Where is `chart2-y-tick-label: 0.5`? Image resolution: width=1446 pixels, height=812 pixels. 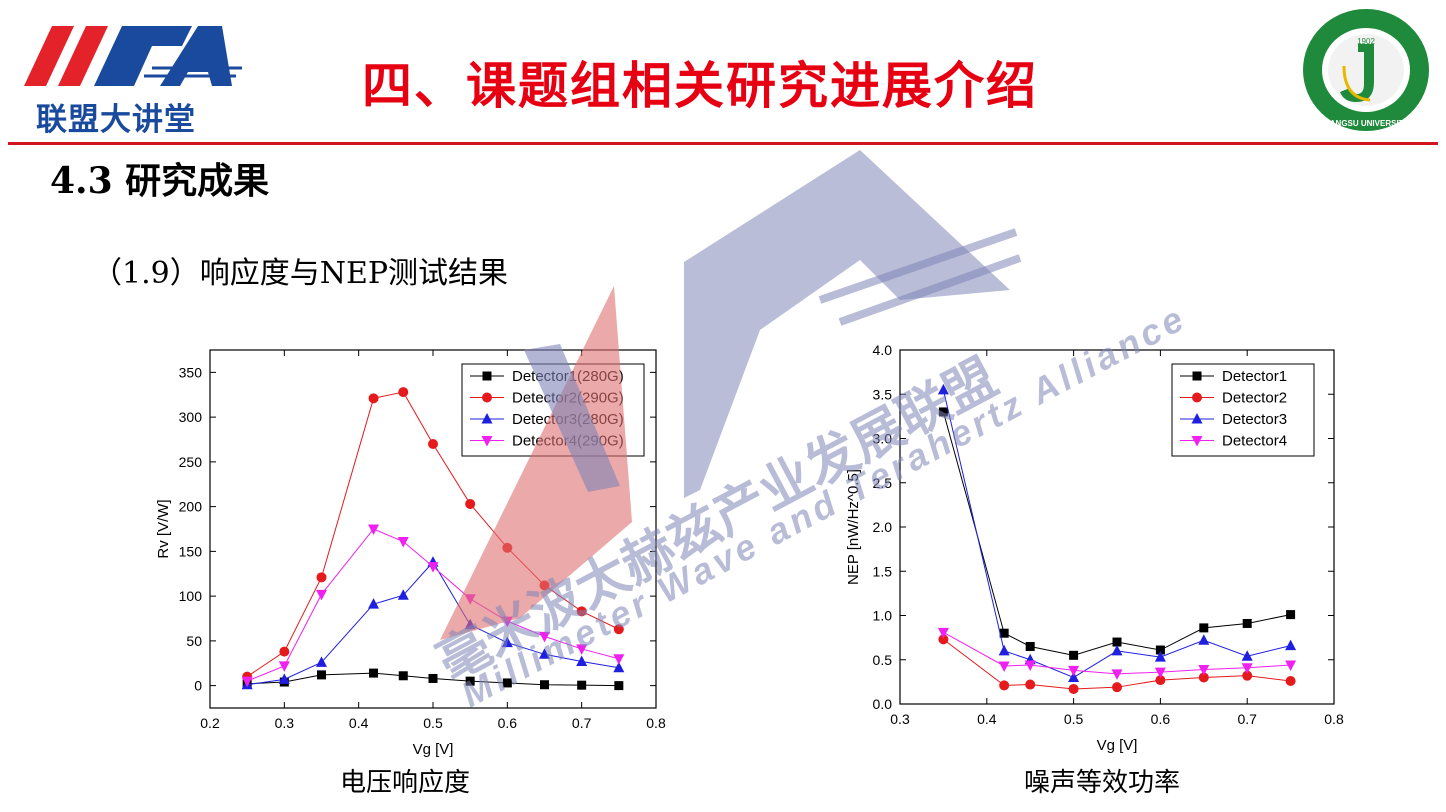
chart2-y-tick-label: 0.5 is located at coordinates (883, 660).